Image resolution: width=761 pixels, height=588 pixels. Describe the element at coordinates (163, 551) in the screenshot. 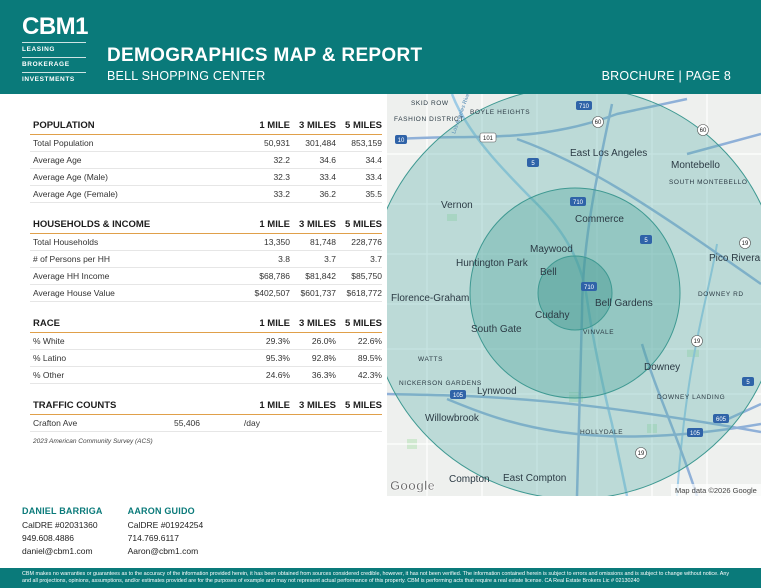

I see `contact-email: Aaron@cbm1.com` at that location.